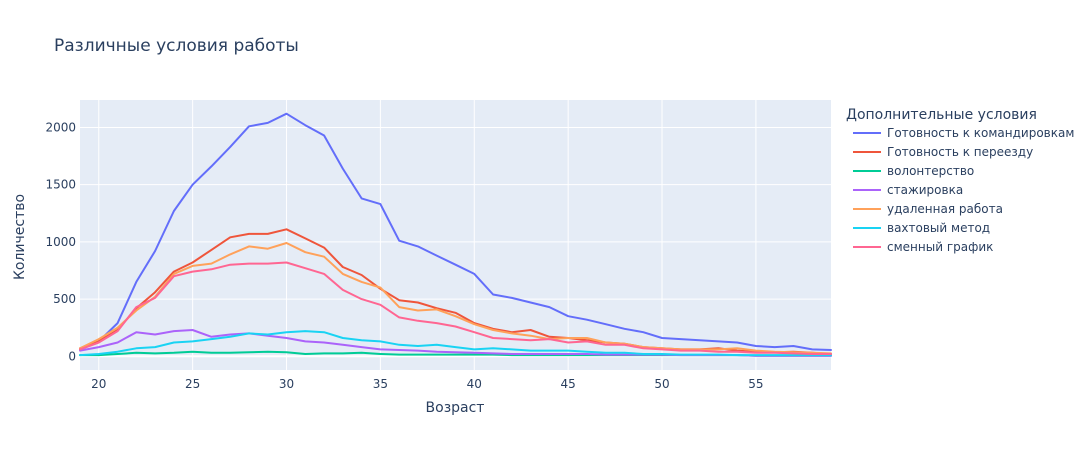 This screenshot has height=454, width=1086. What do you see at coordinates (661, 384) in the screenshot?
I see `x-tick-label: 50` at bounding box center [661, 384].